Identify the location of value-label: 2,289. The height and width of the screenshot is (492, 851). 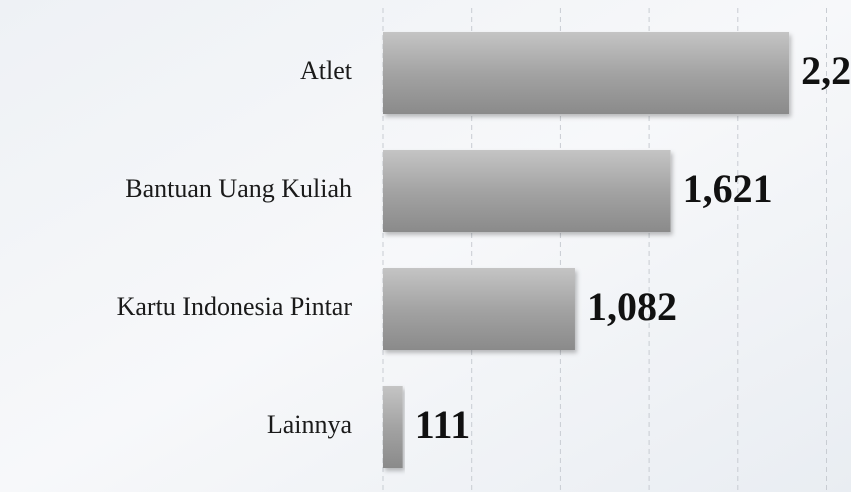
(826, 70).